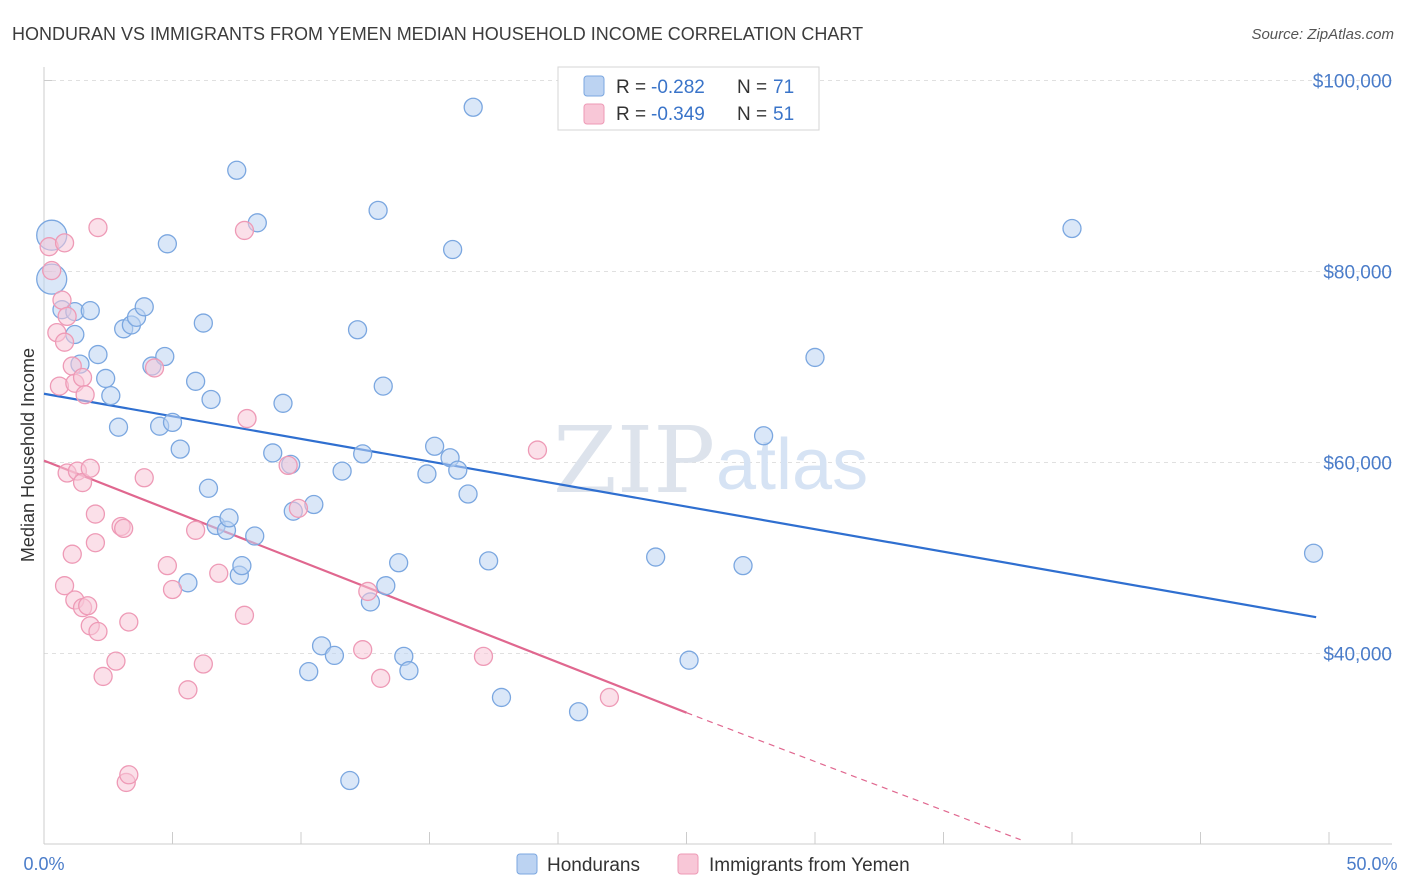 The image size is (1406, 892). Describe the element at coordinates (783, 87) in the screenshot. I see `legend-n-value-0: 71` at that location.